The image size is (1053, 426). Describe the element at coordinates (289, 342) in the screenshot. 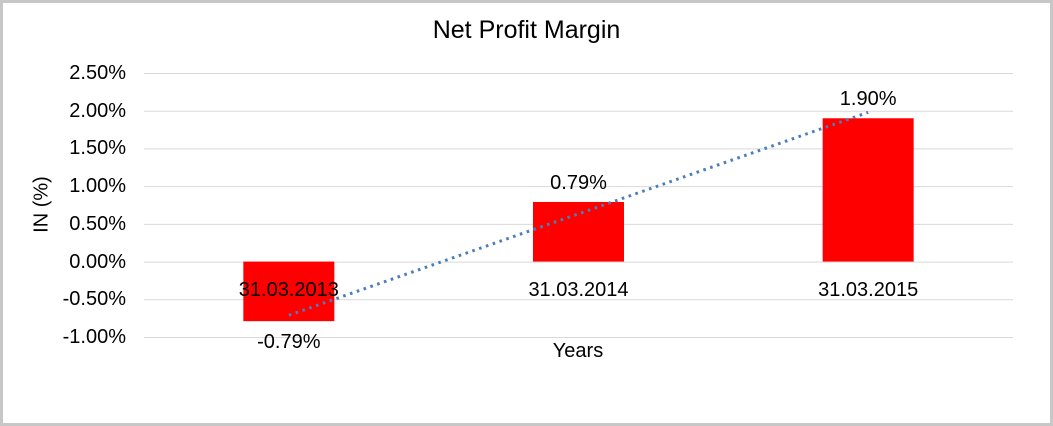

I see `data-label: -0.79%` at that location.